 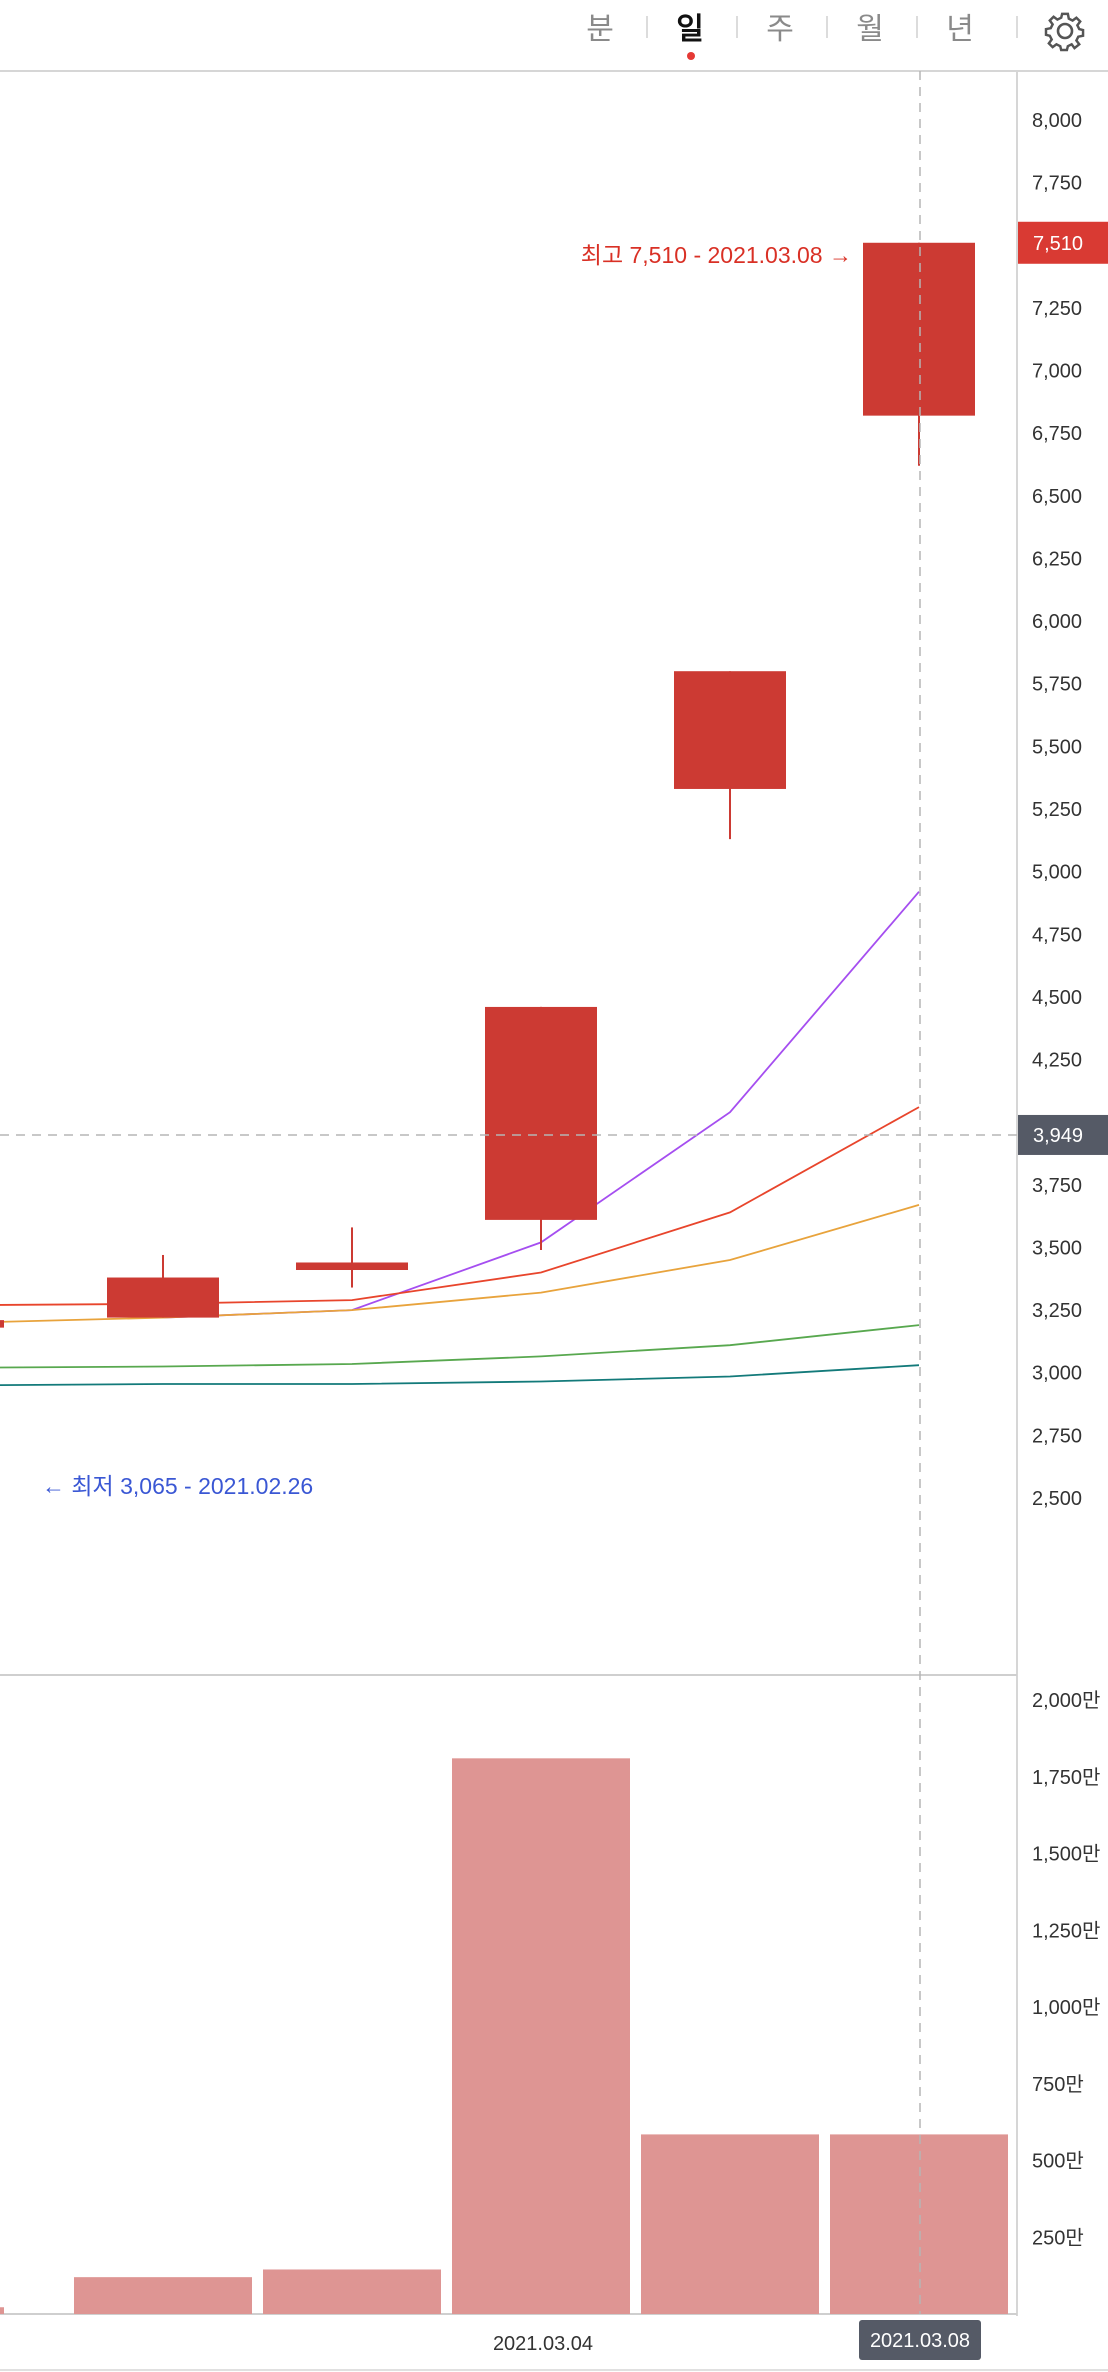 I want to click on current-price-label: 7,510, so click(x=1063, y=242).